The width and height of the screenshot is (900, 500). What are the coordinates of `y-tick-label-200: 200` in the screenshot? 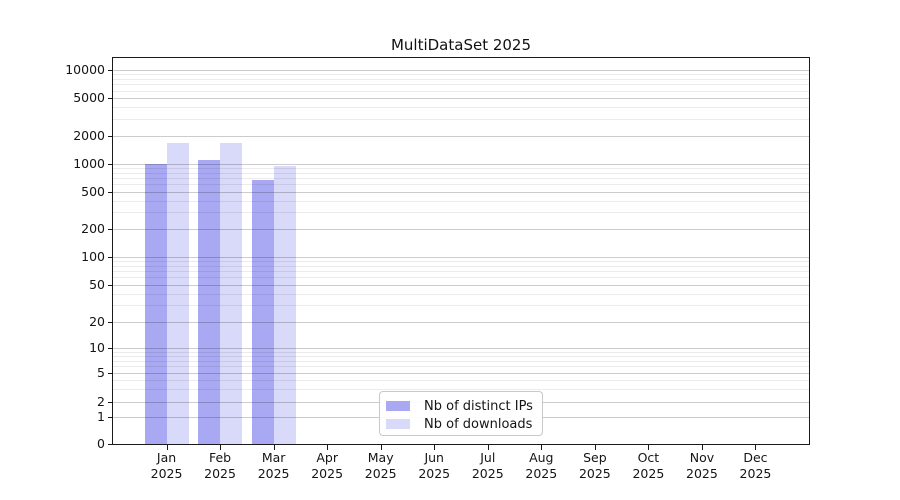 It's located at (93, 228).